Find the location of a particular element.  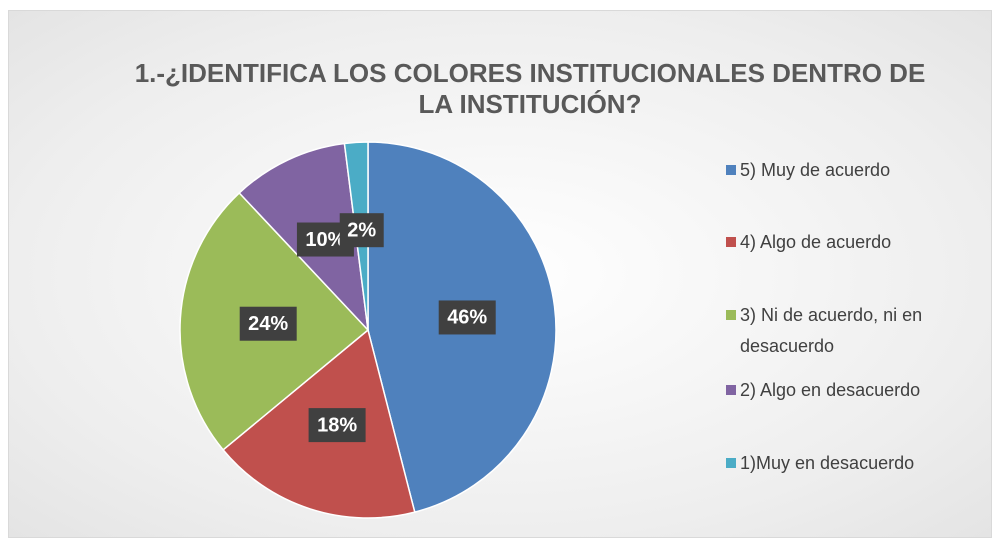

legend-label: 3) Ni de acuerdo, ni en desacuerdo is located at coordinates (831, 330).